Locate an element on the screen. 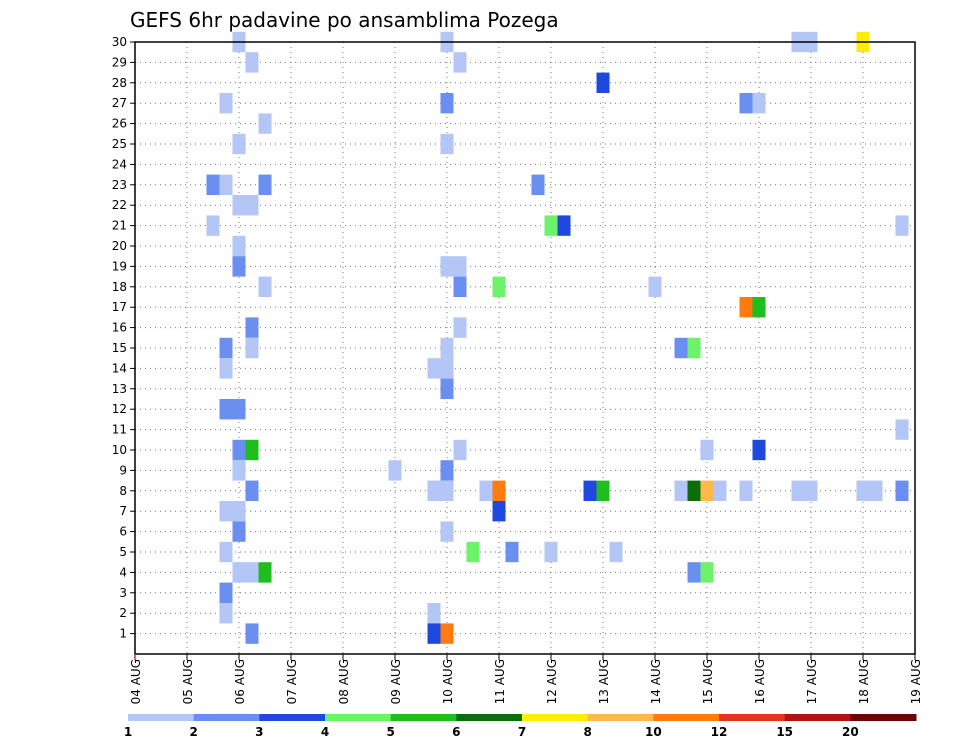 The height and width of the screenshot is (742, 960). y-tick-label: 27 is located at coordinates (119, 103).